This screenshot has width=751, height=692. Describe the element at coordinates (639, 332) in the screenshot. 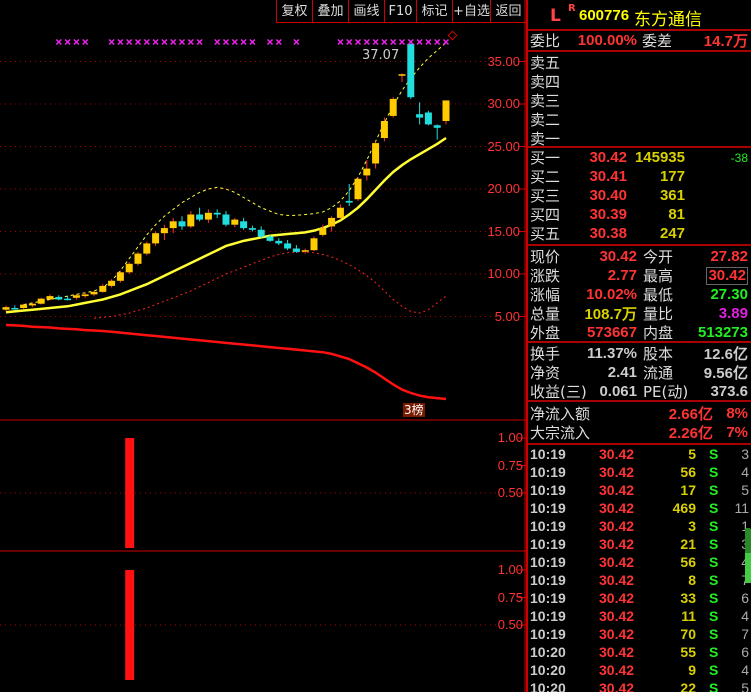

I see `stat-row: 外盘 573667 内盘 513273` at that location.